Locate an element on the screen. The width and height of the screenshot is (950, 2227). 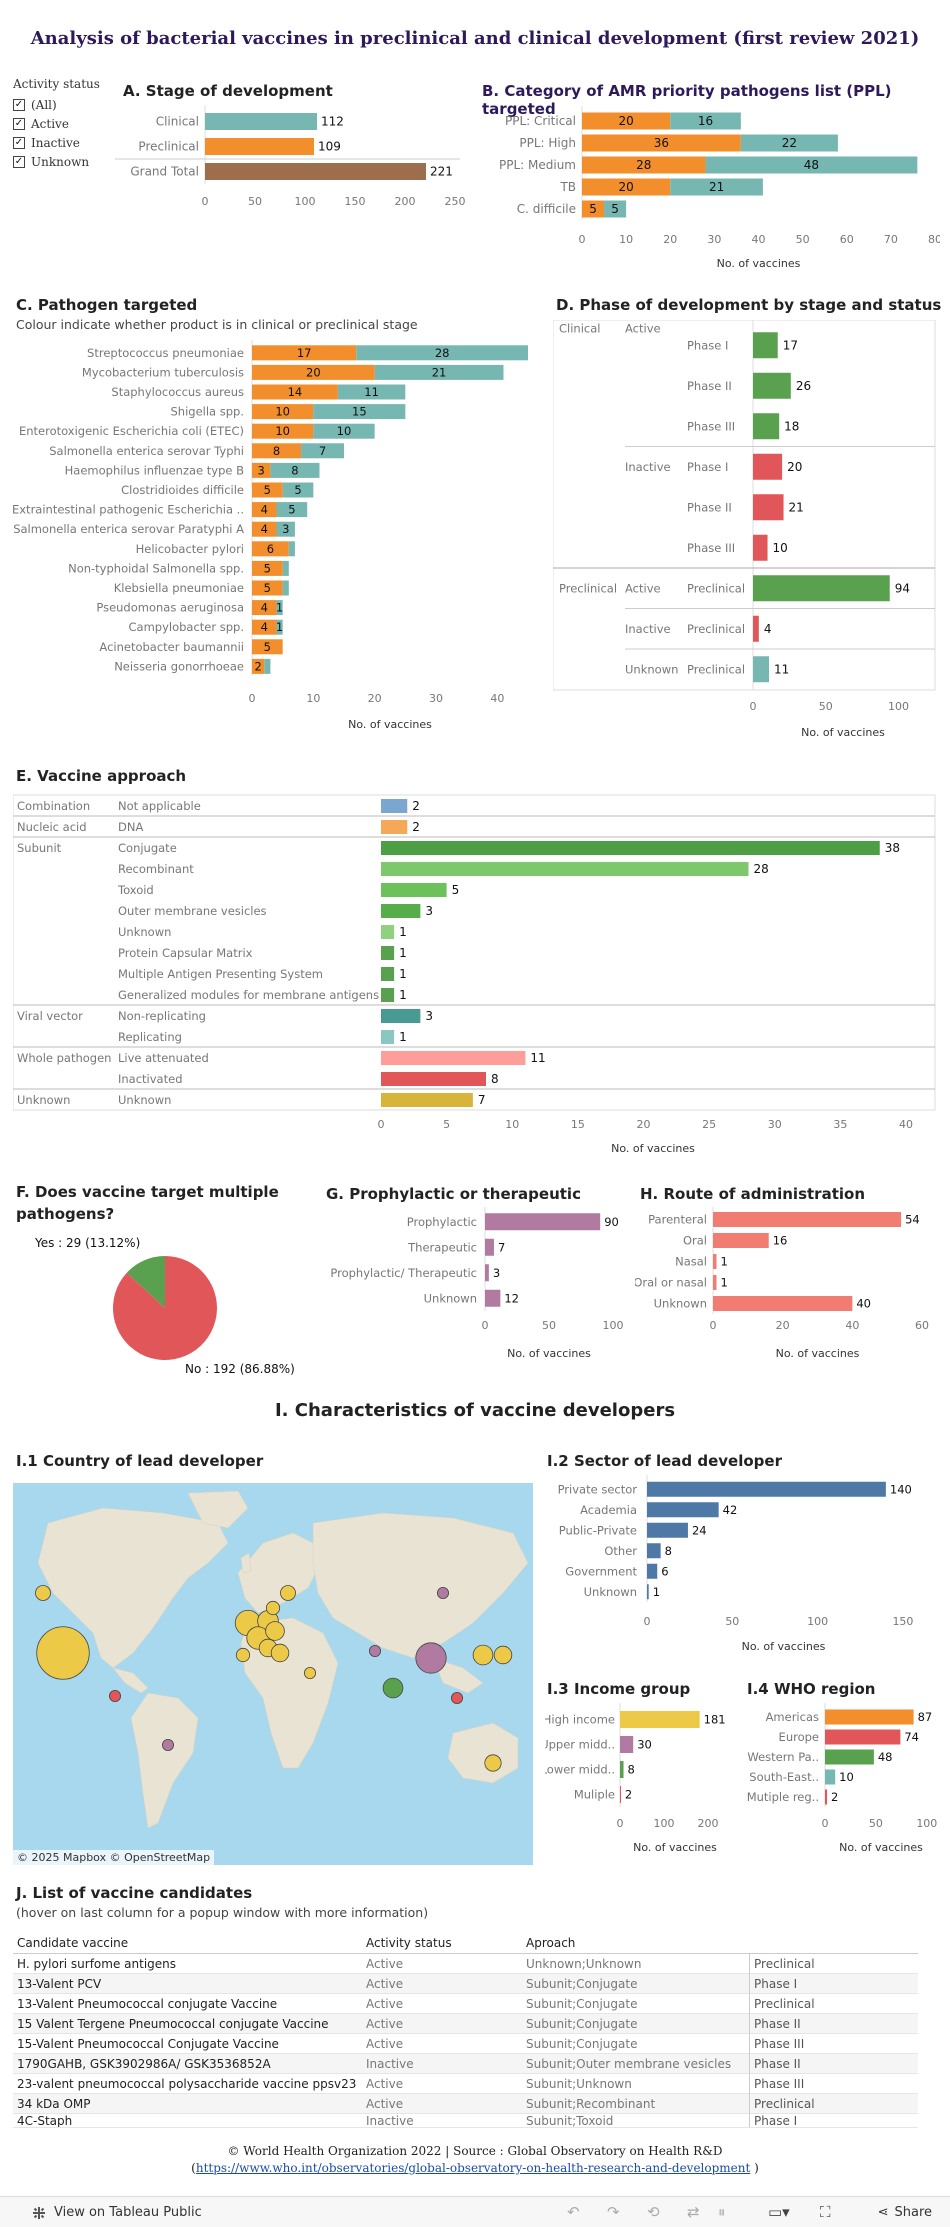
column-header-approach: Aproach is located at coordinates (551, 1942).